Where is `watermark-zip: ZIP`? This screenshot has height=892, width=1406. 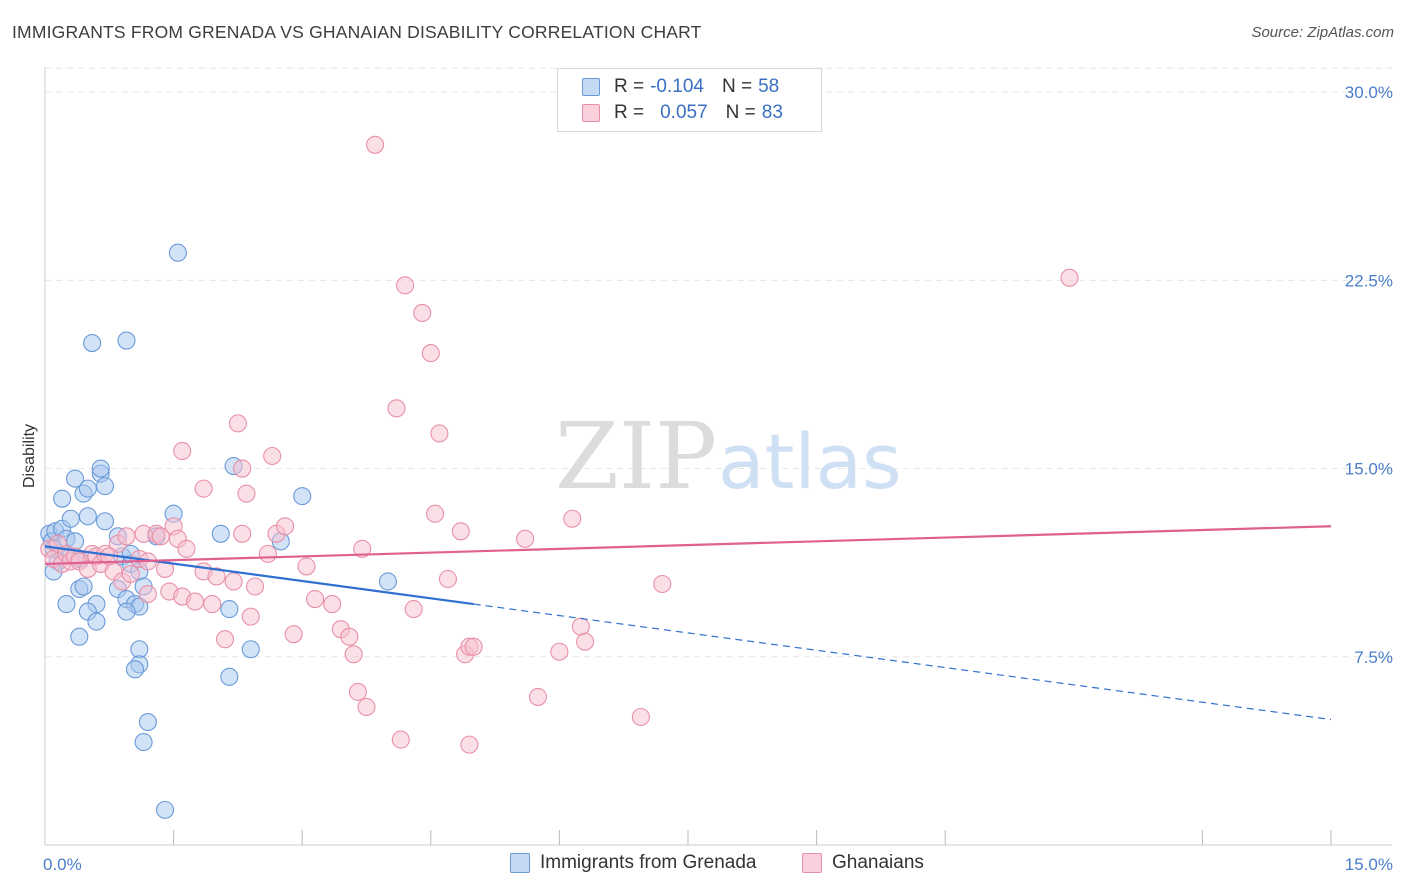
watermark-zip: ZIP is located at coordinates (636, 456).